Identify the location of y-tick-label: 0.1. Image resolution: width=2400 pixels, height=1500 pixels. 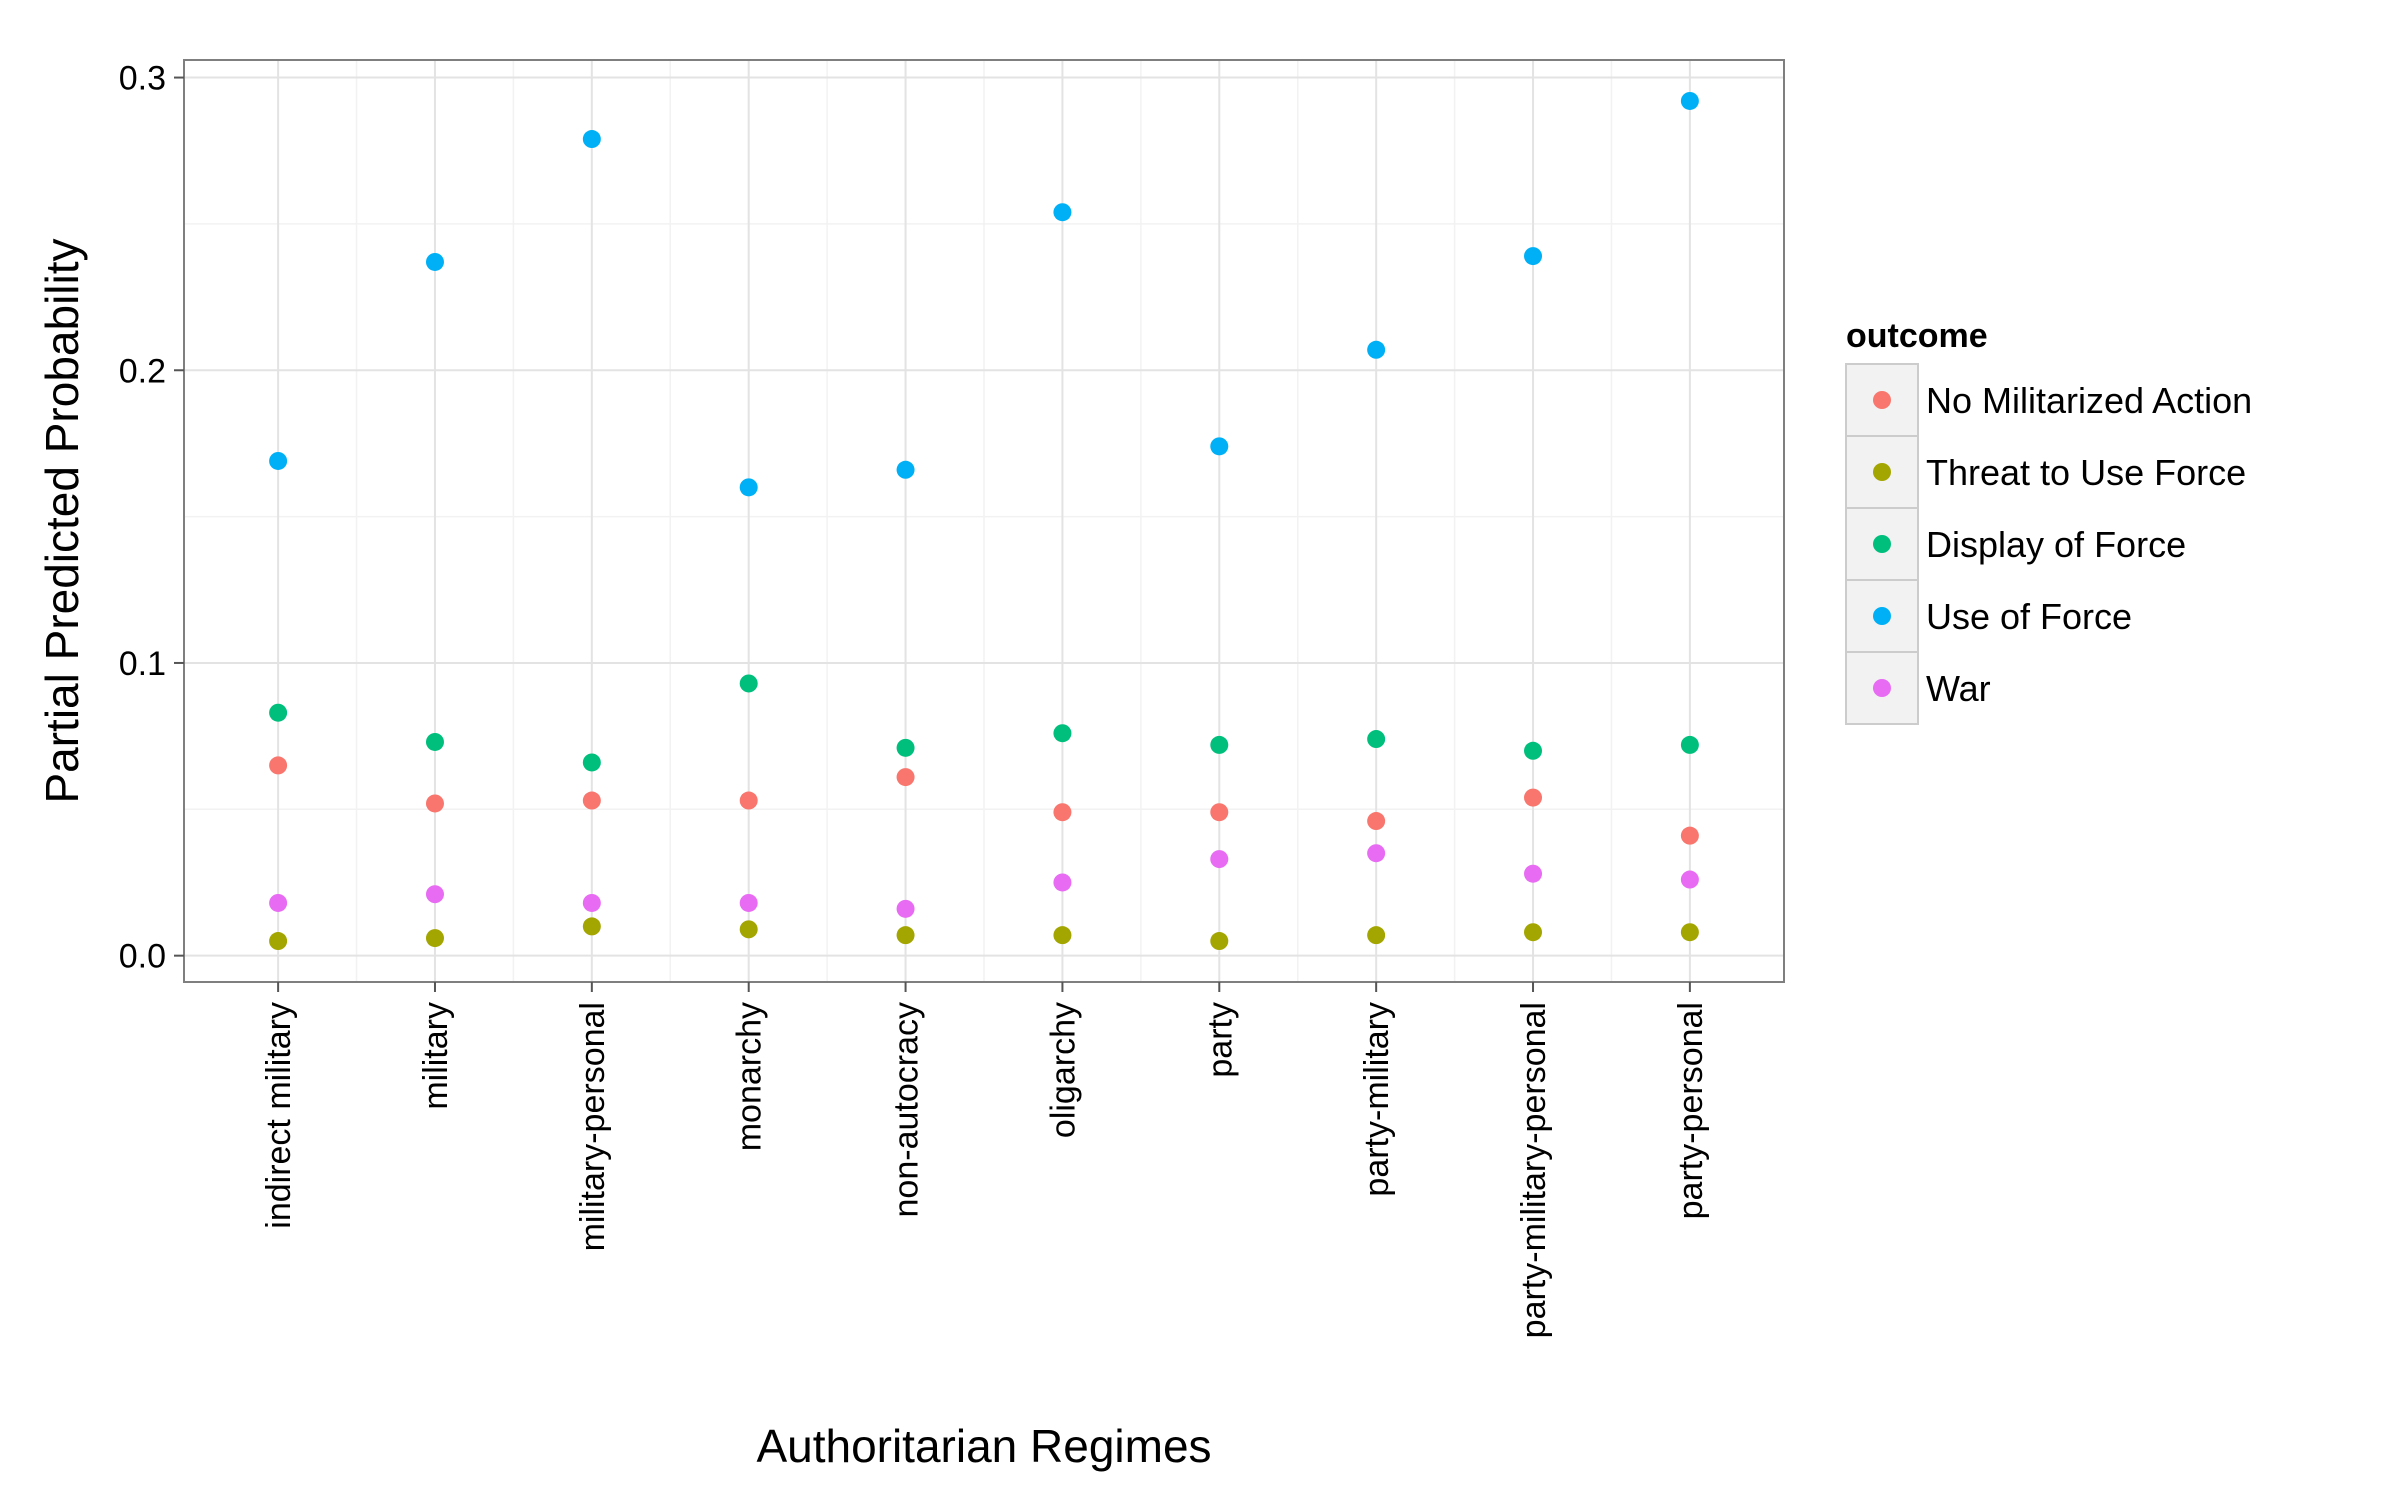
(142, 664).